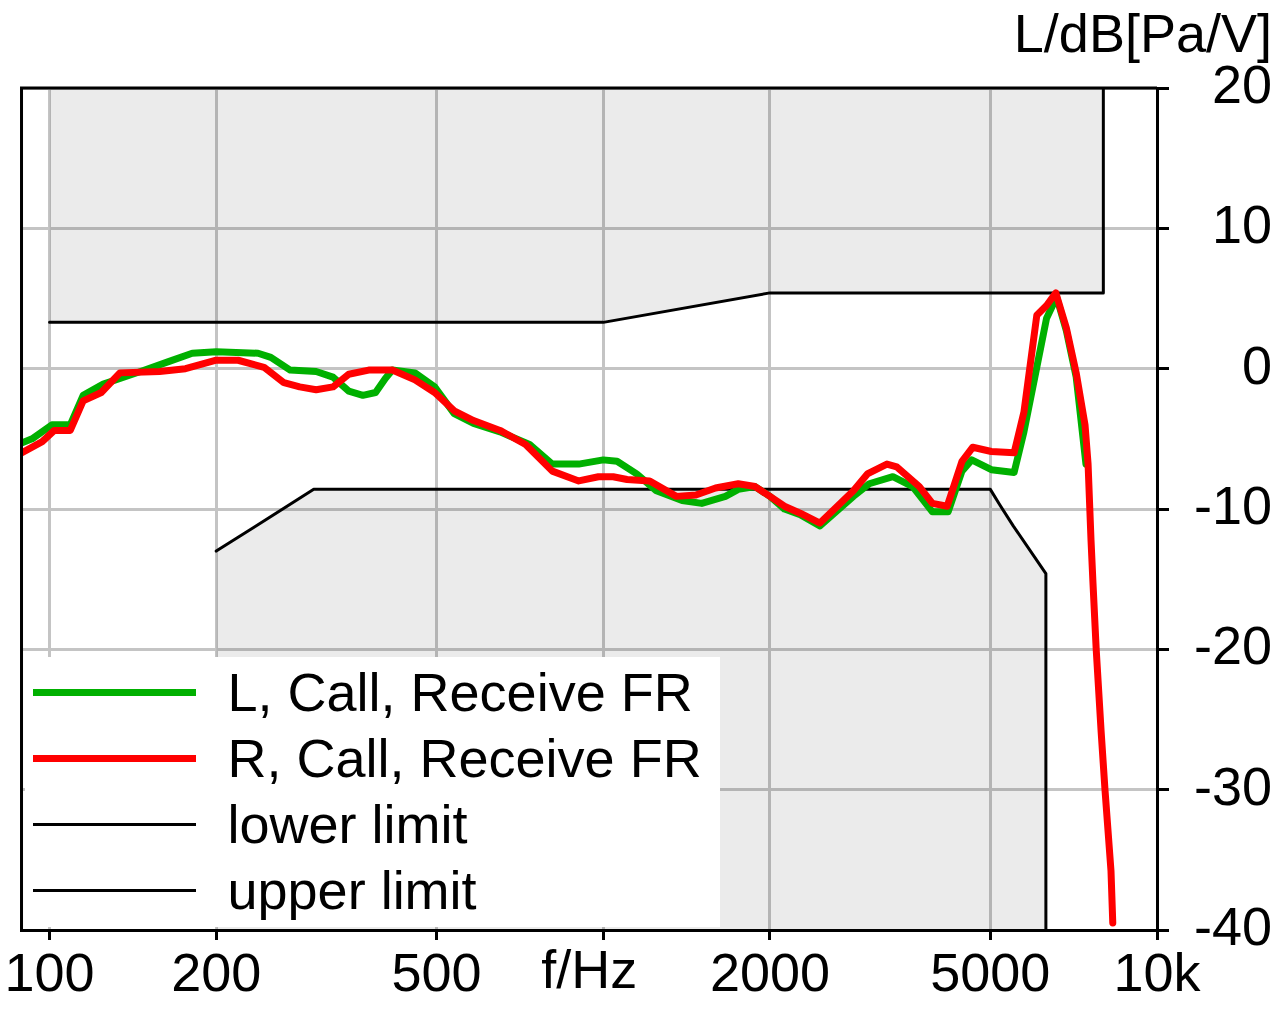 This screenshot has width=1280, height=1009. What do you see at coordinates (1256, 364) in the screenshot?
I see `y-tick-label: 0` at bounding box center [1256, 364].